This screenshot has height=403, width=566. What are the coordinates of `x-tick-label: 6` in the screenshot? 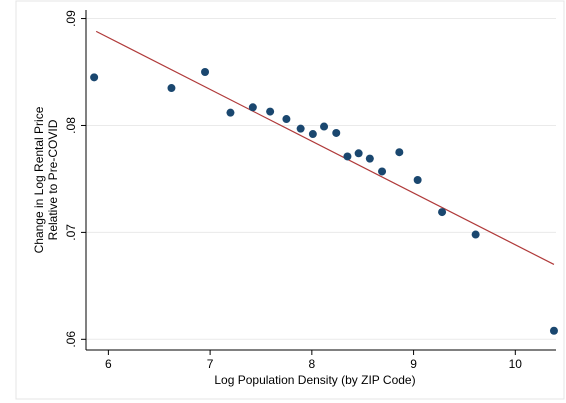 It's located at (108, 364).